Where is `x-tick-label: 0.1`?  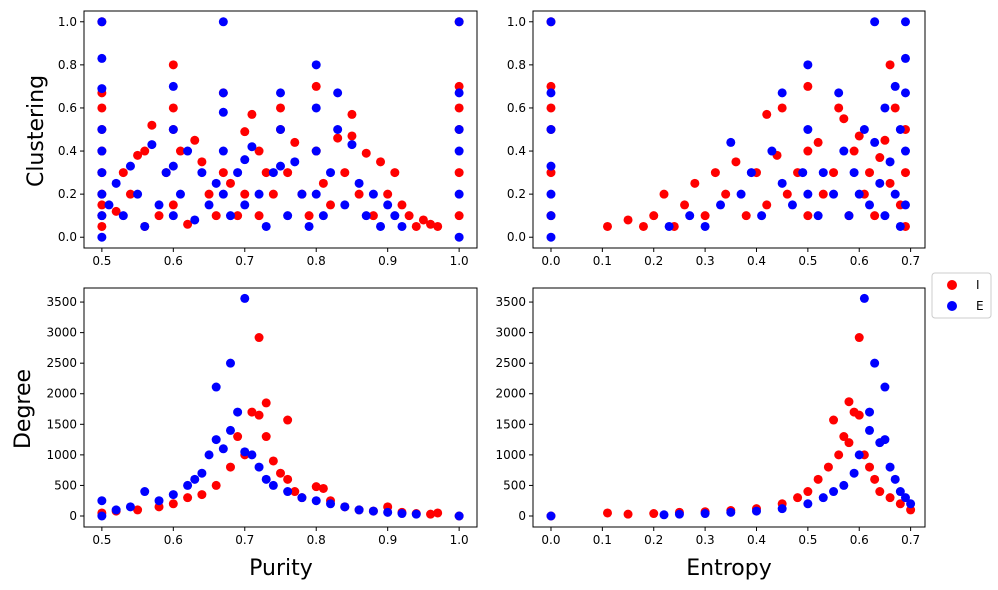
x-tick-label: 0.1 is located at coordinates (602, 540).